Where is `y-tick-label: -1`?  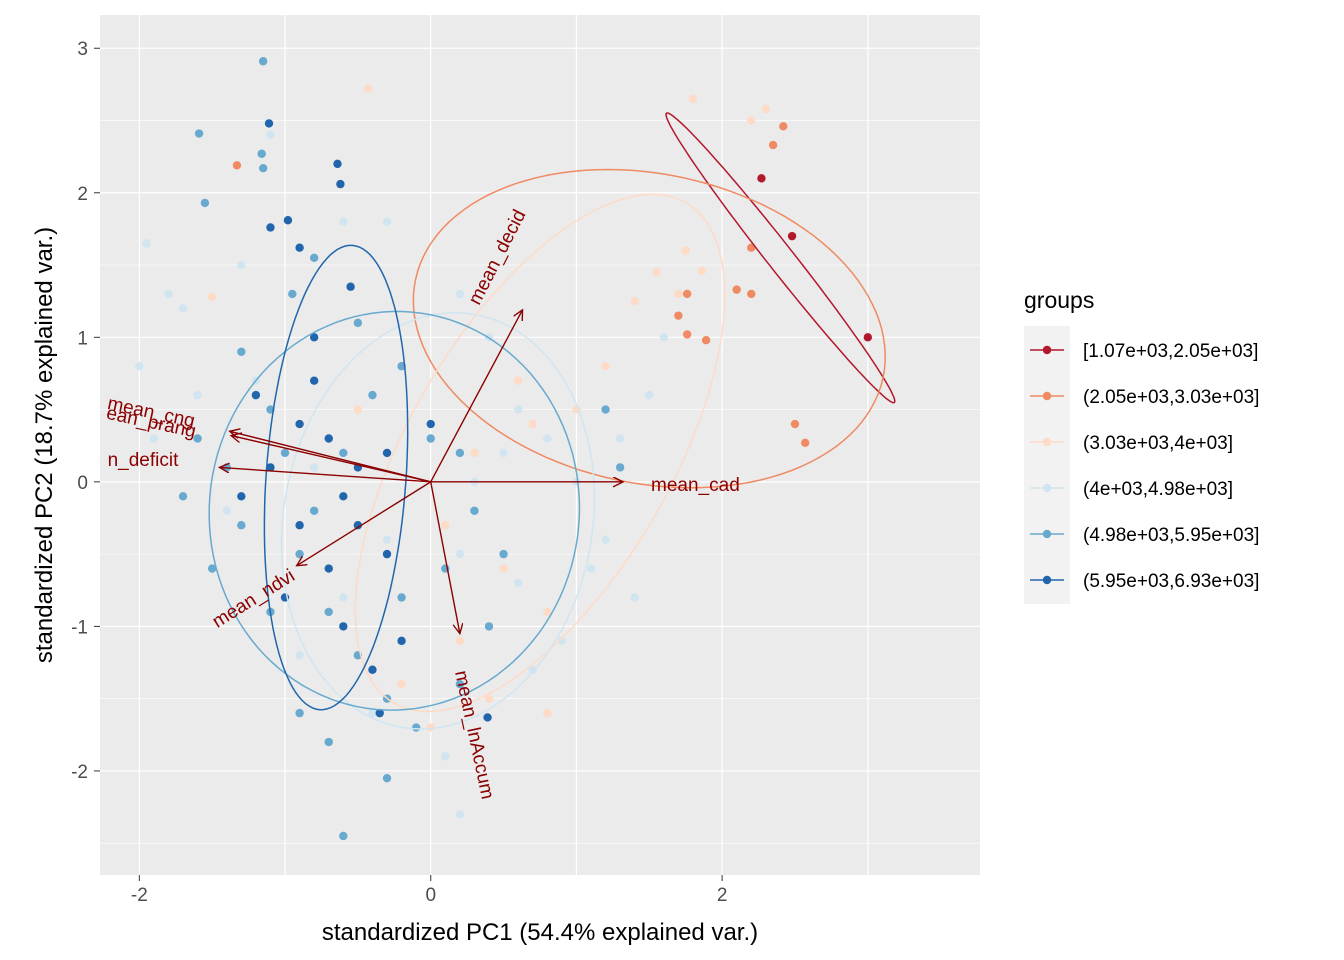
y-tick-label: -1 is located at coordinates (79, 627).